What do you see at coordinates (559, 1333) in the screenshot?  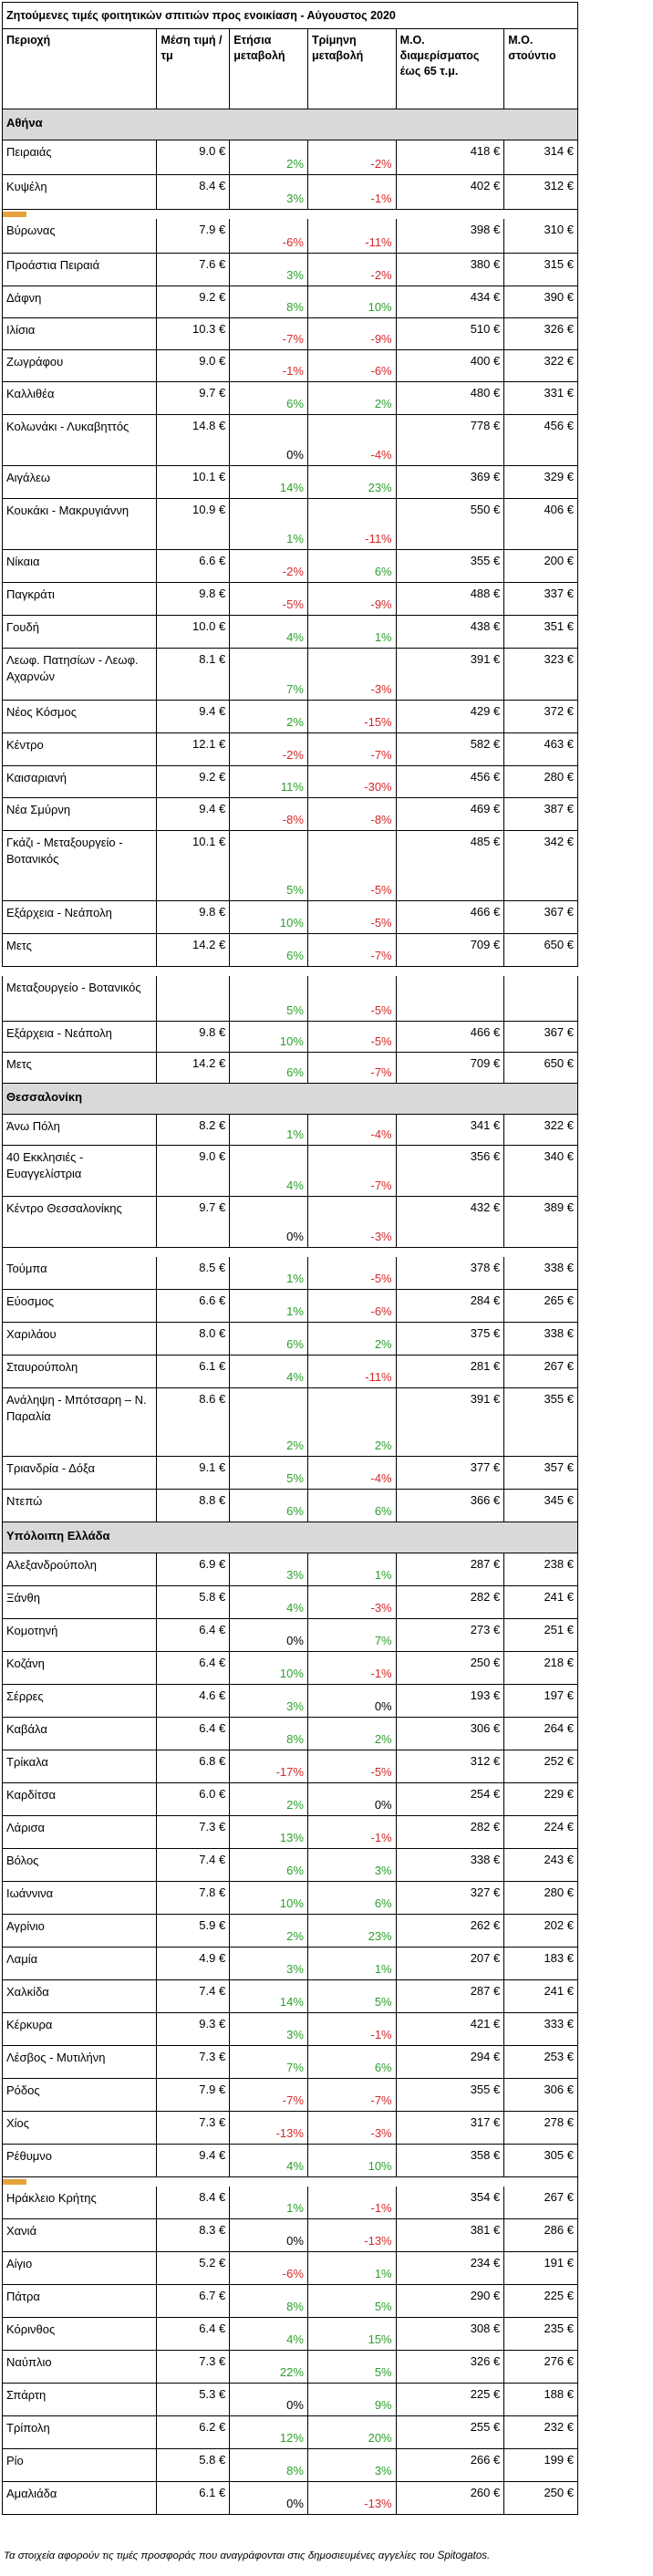 I see `studio-avg-cell: 338 €` at bounding box center [559, 1333].